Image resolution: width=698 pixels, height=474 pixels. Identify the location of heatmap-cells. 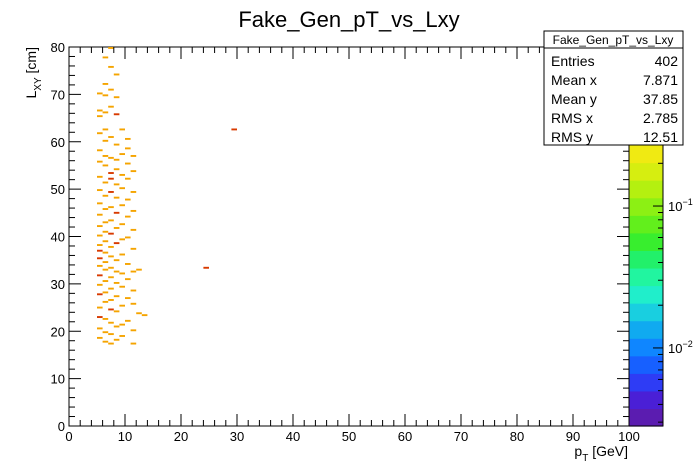
(167, 196).